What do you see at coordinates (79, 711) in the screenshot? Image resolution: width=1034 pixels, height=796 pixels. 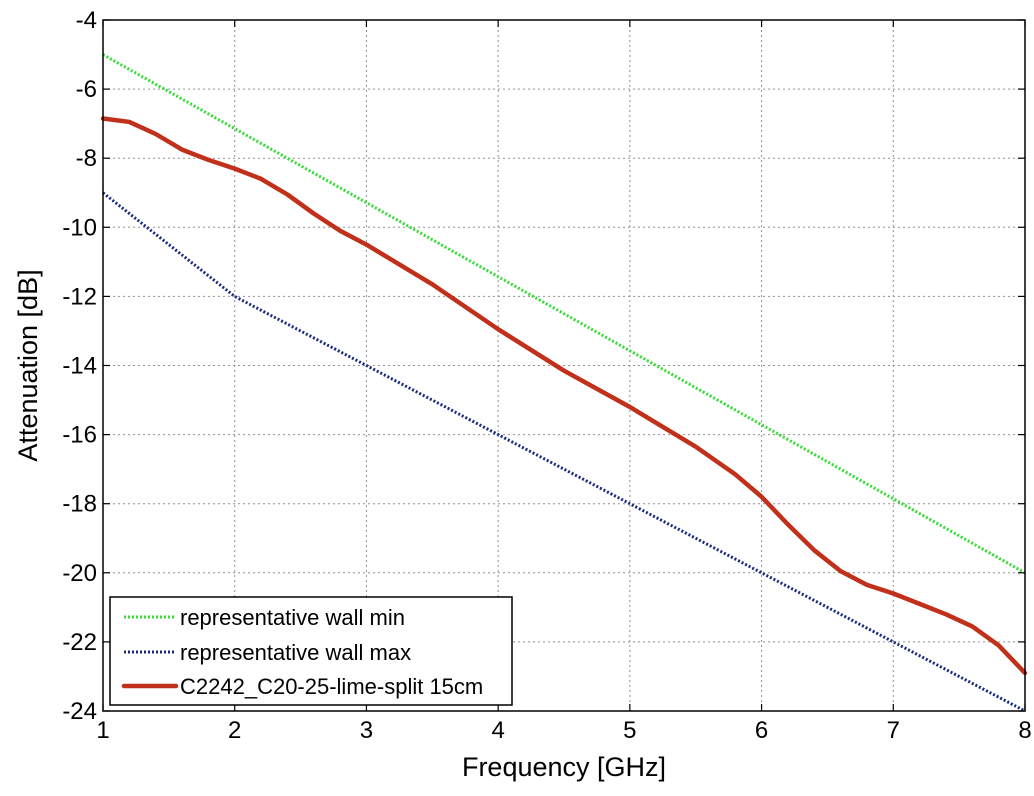 I see `y-tick-label: -24` at bounding box center [79, 711].